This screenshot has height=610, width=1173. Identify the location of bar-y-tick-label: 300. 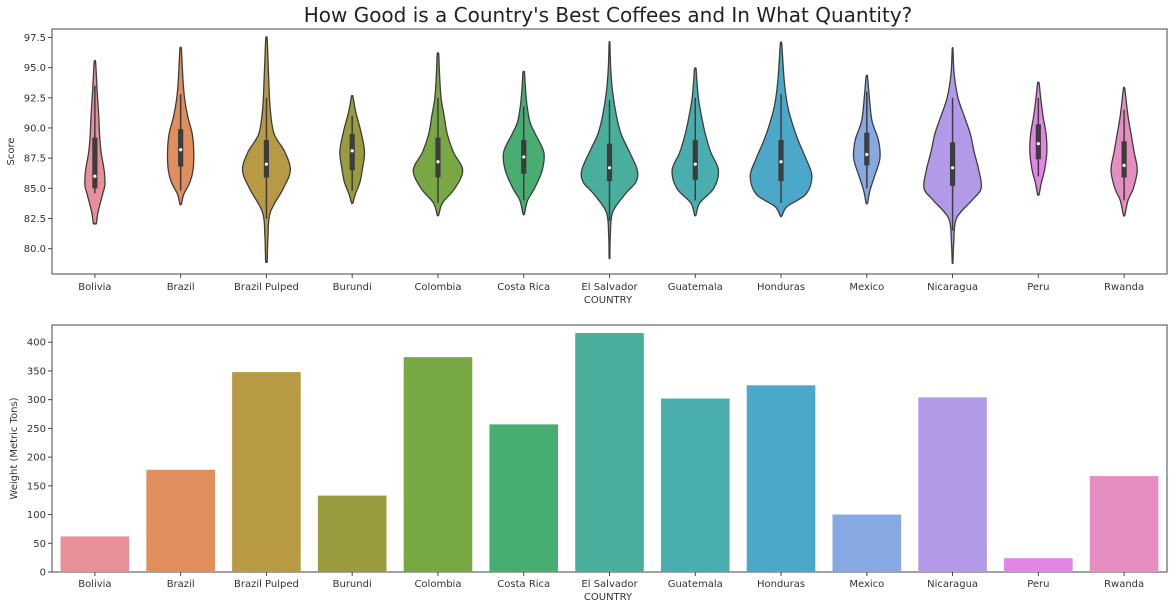
(36, 400).